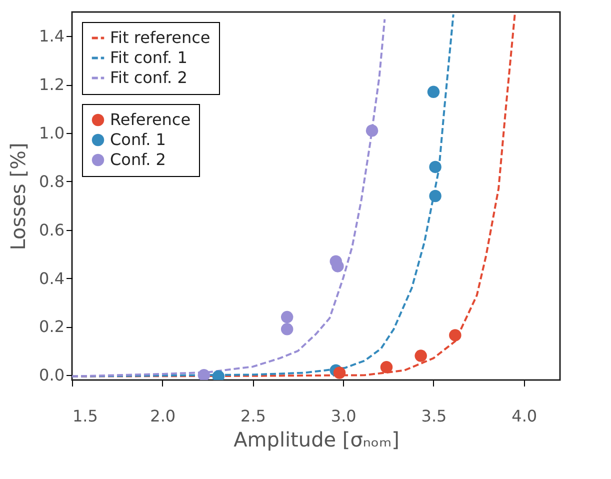 The height and width of the screenshot is (479, 611). I want to click on legend-label: Conf. 2, so click(138, 159).